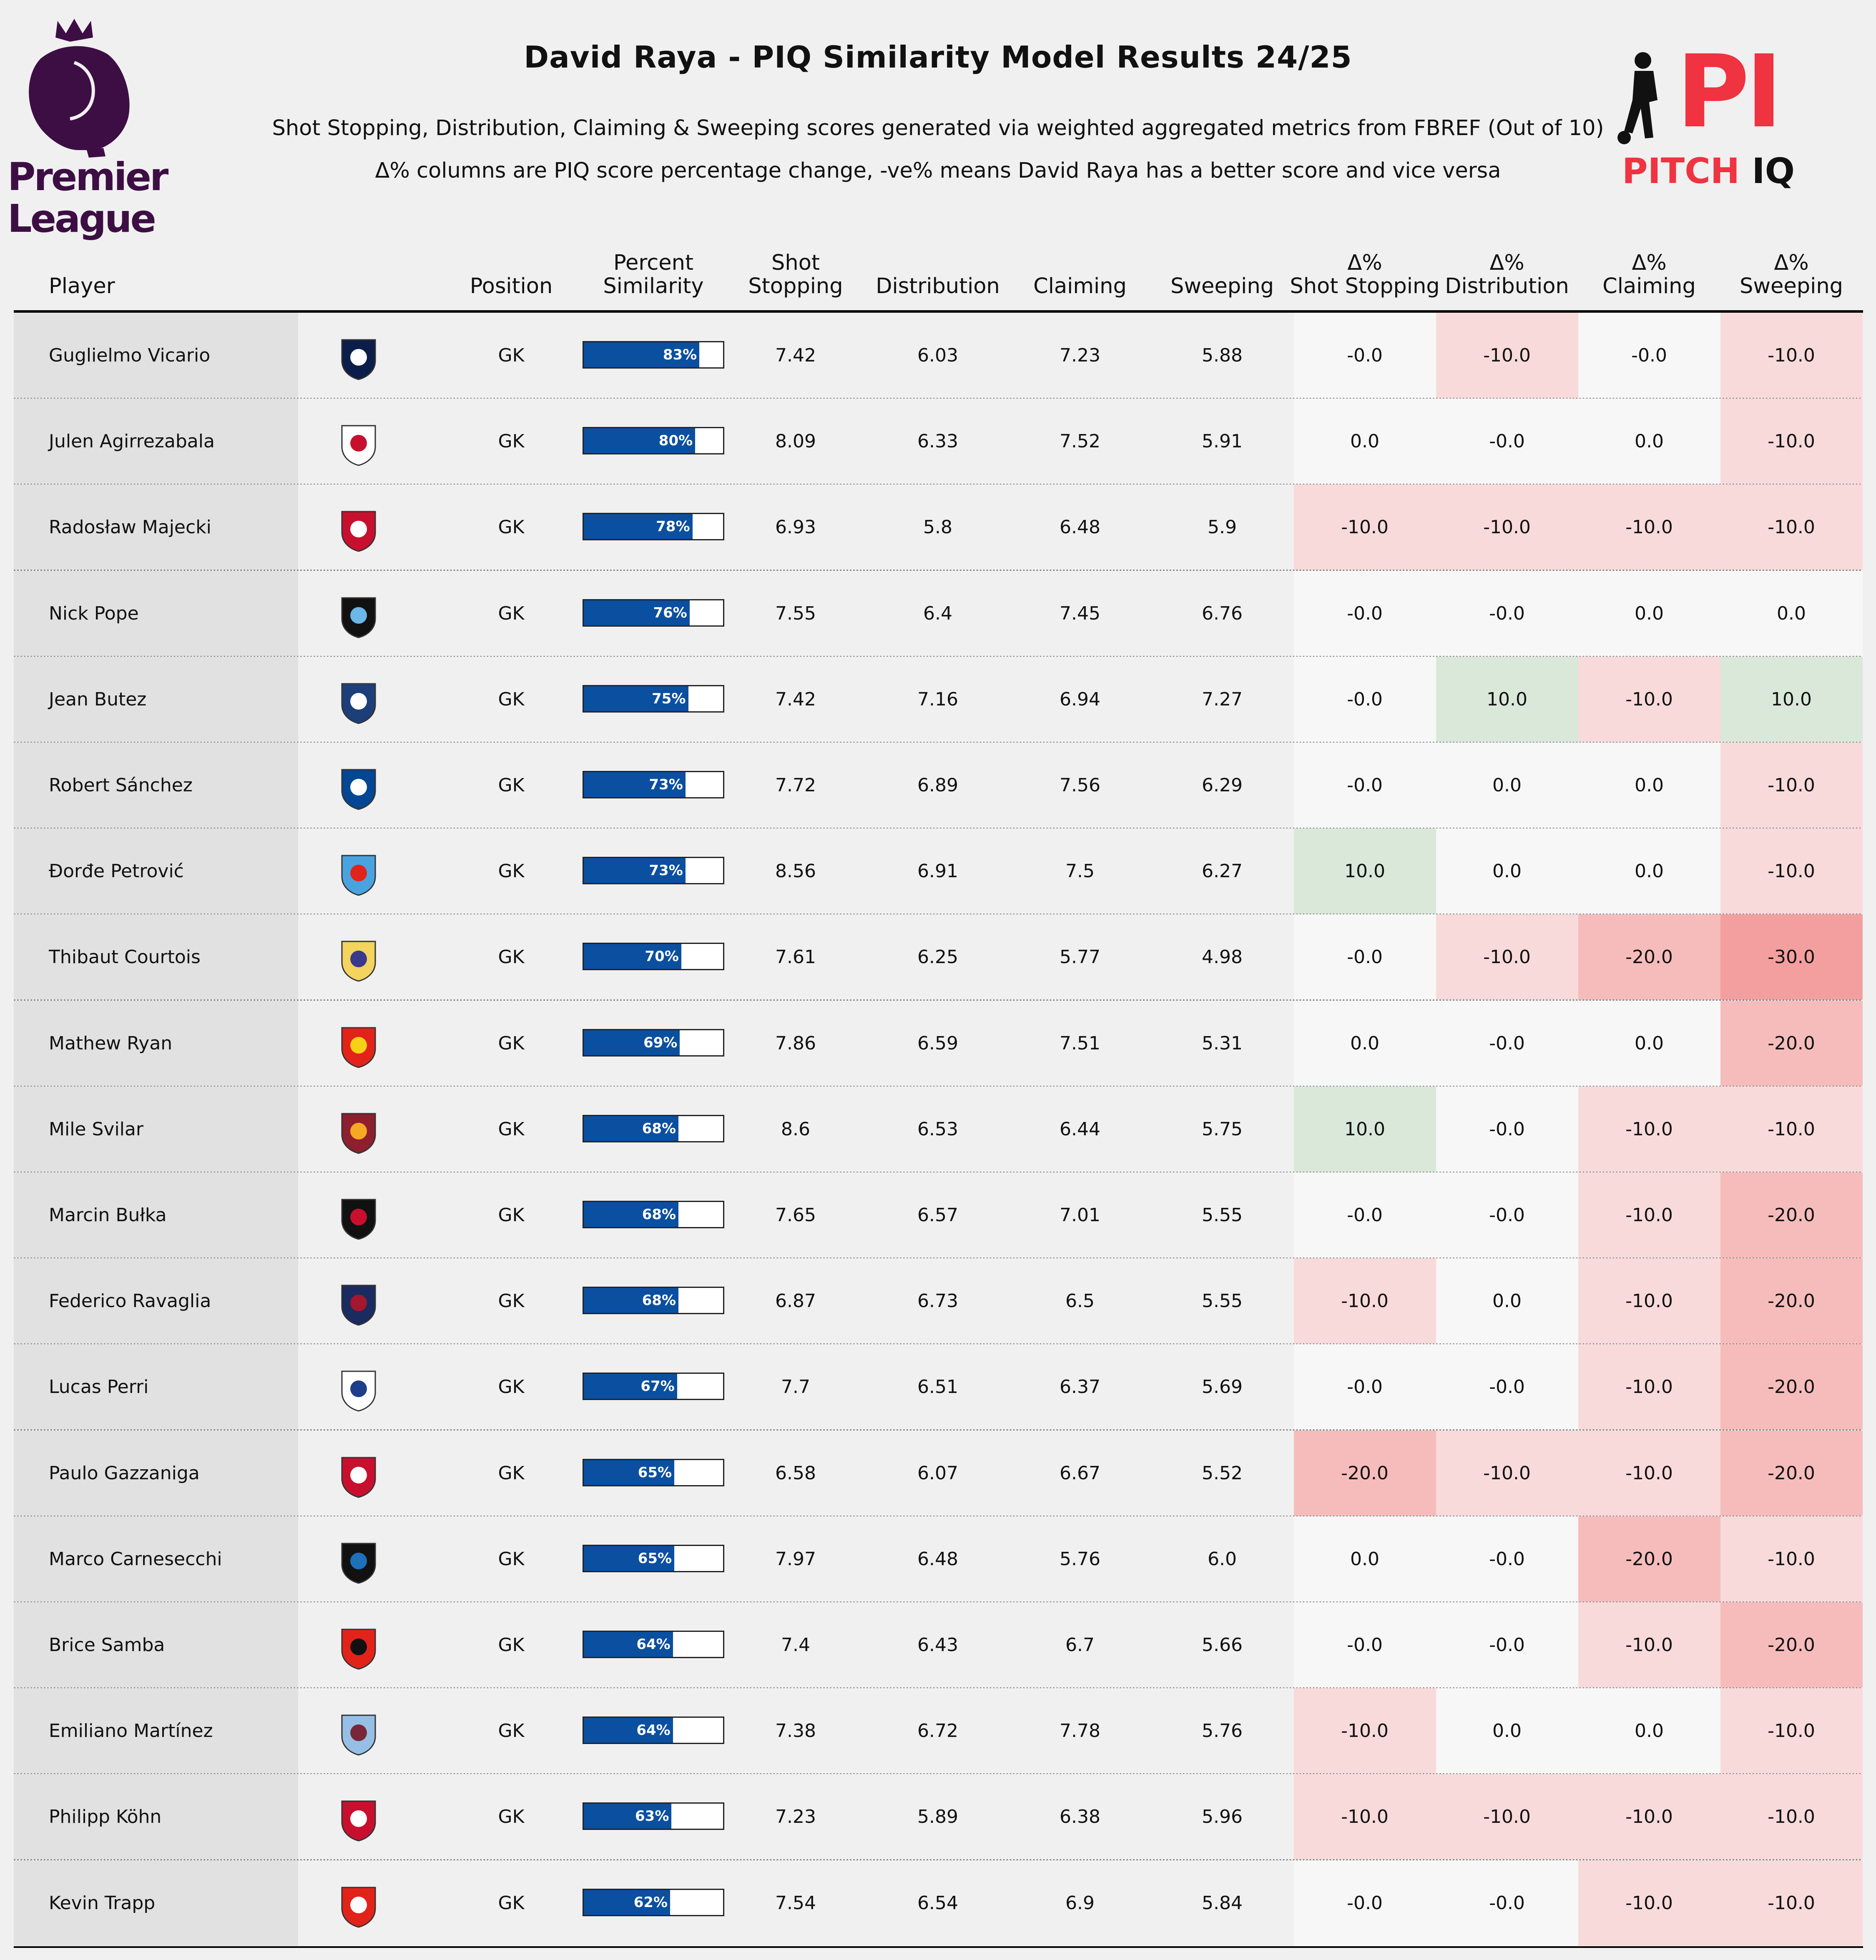 Image resolution: width=1876 pixels, height=1960 pixels. I want to click on real-madrid-crest, so click(359, 960).